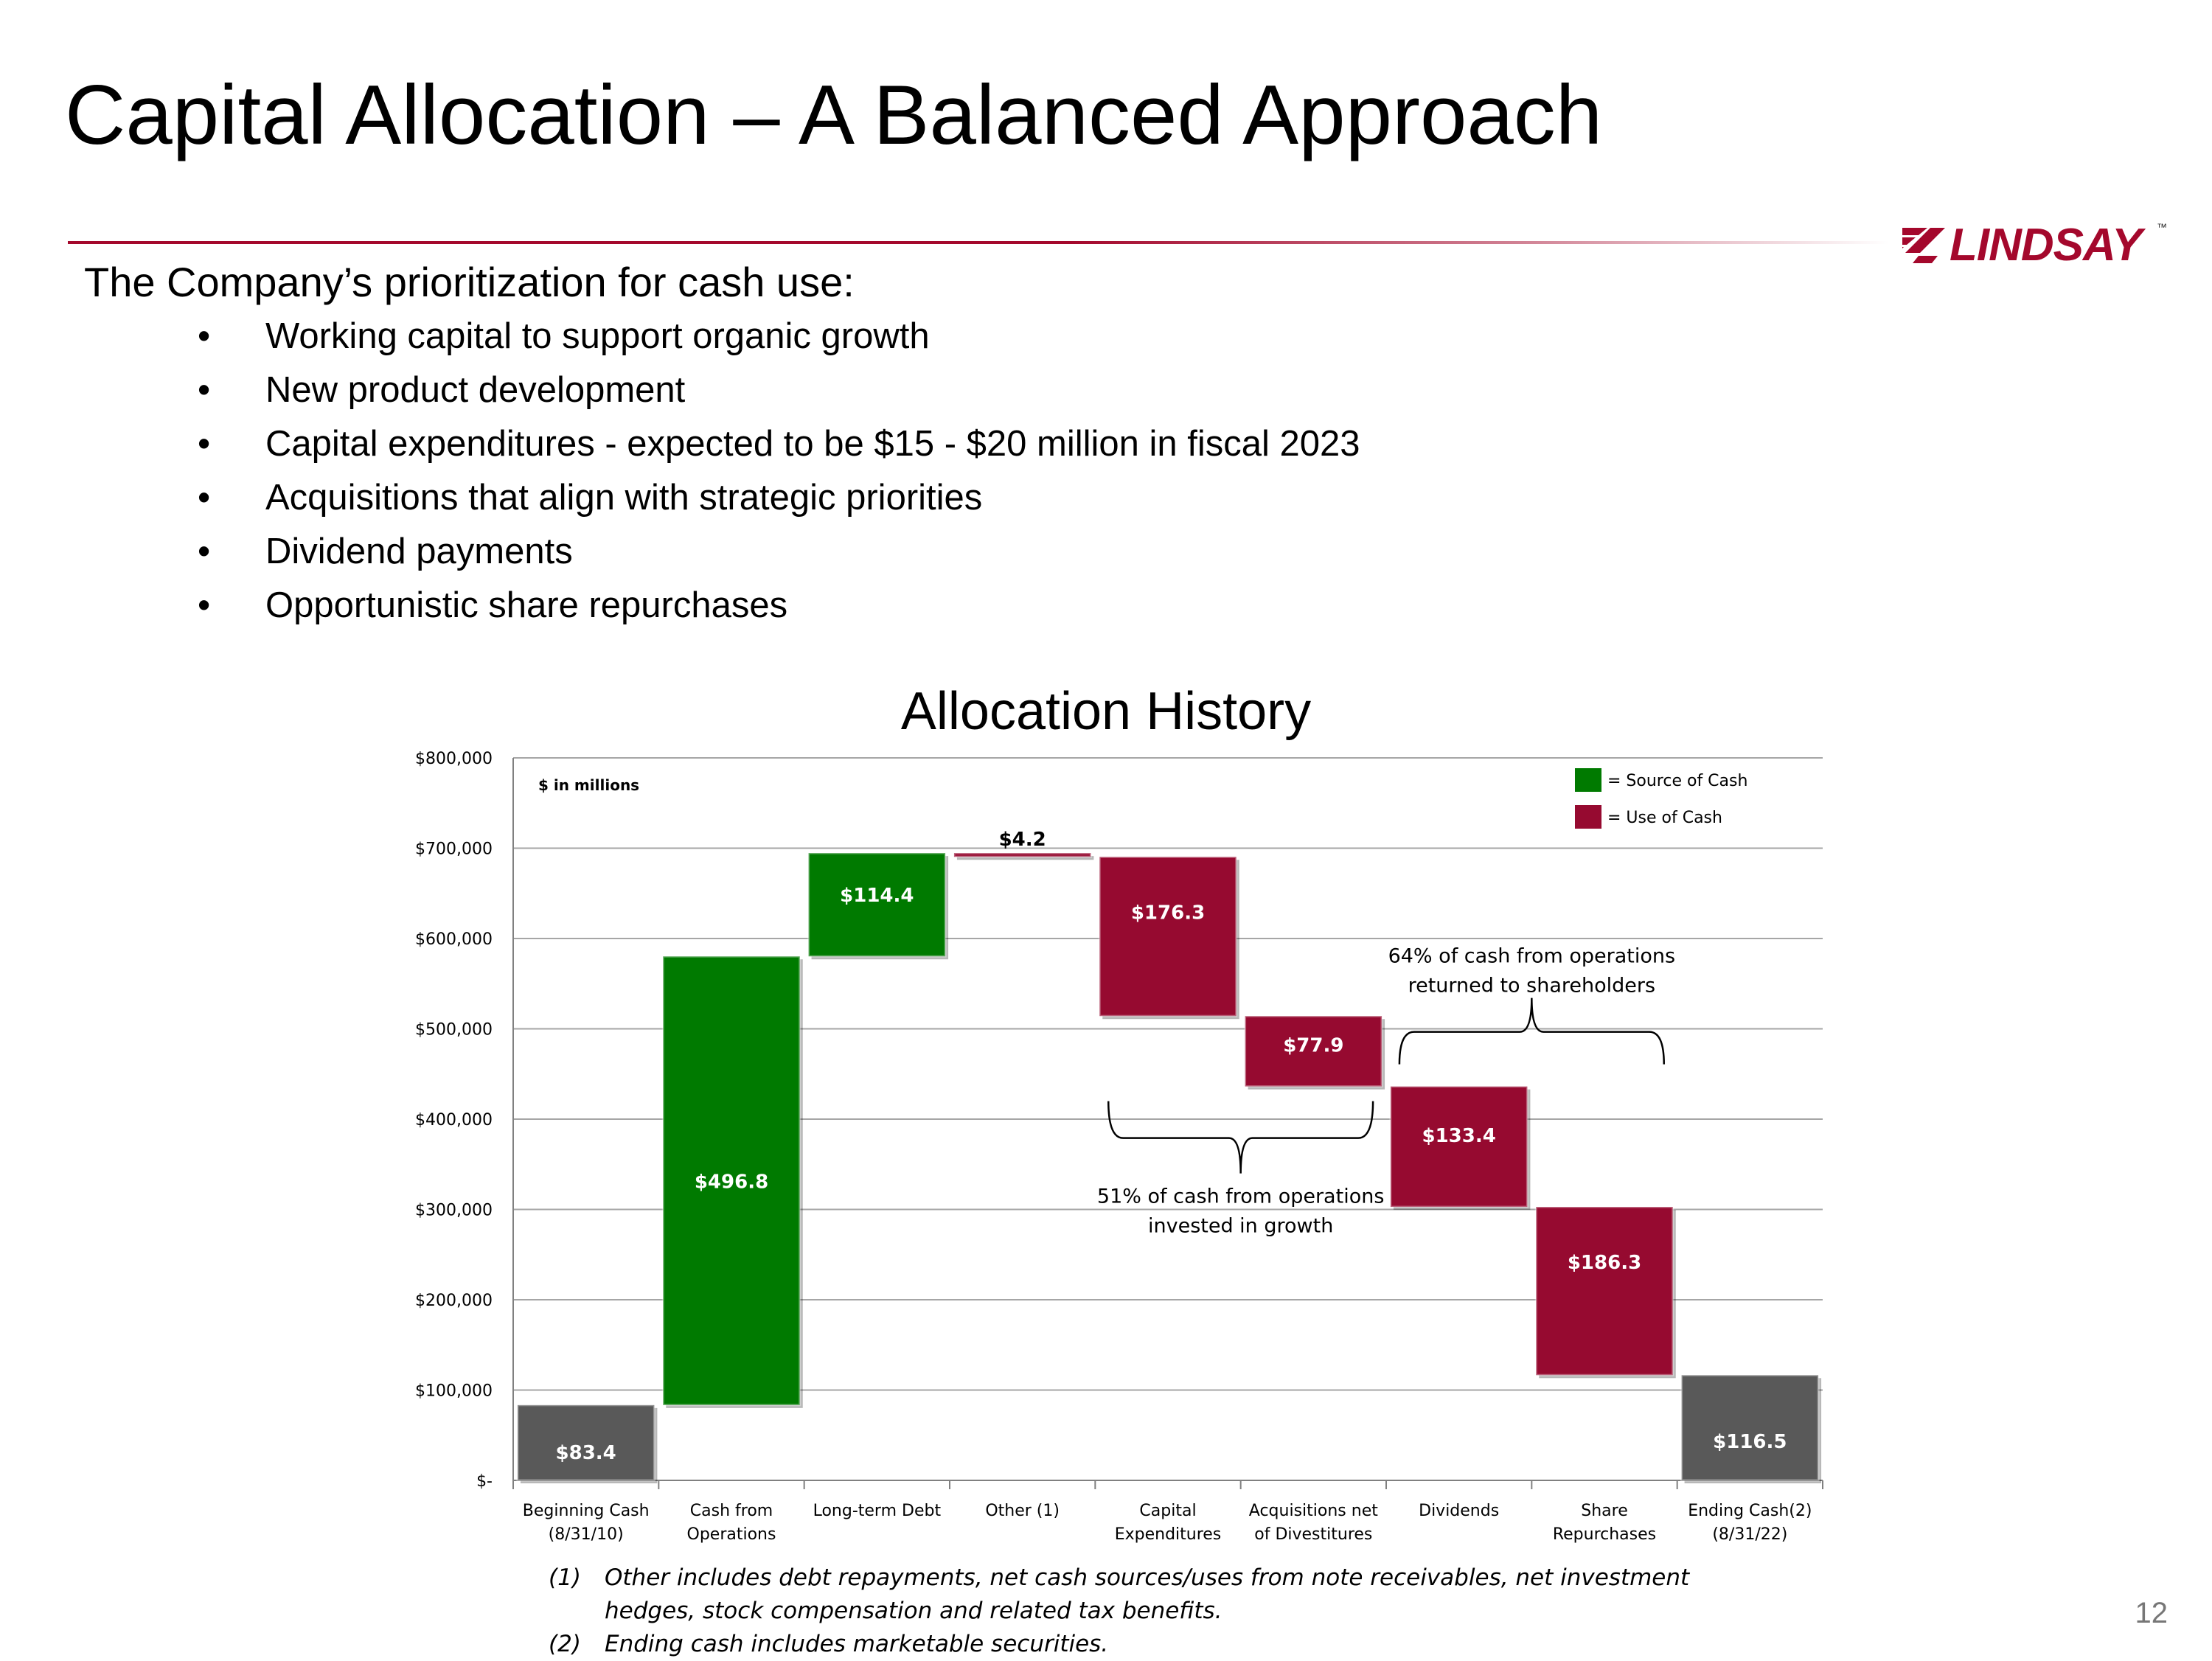 This screenshot has width=2212, height=1661. What do you see at coordinates (586, 1534) in the screenshot?
I see `x-category-label: (8/31/10)` at bounding box center [586, 1534].